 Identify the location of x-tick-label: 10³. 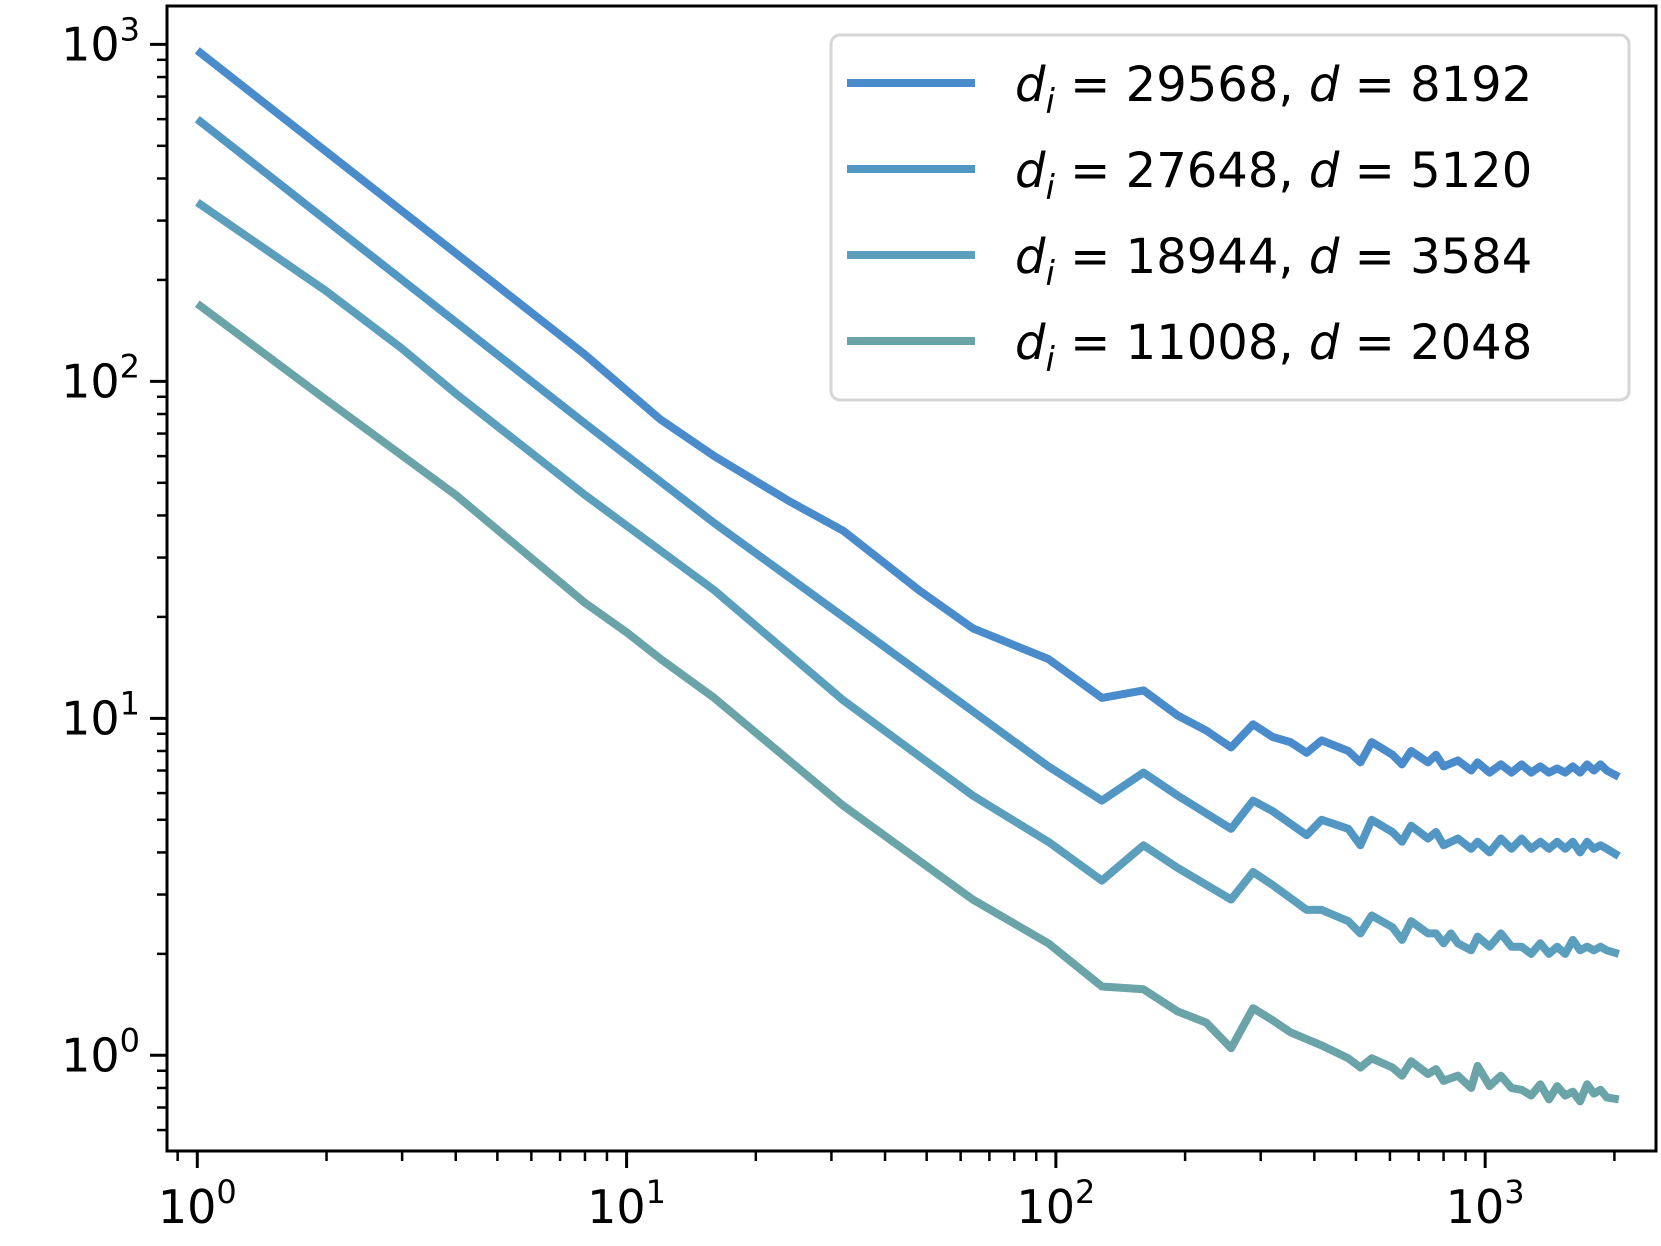
(1485, 1203).